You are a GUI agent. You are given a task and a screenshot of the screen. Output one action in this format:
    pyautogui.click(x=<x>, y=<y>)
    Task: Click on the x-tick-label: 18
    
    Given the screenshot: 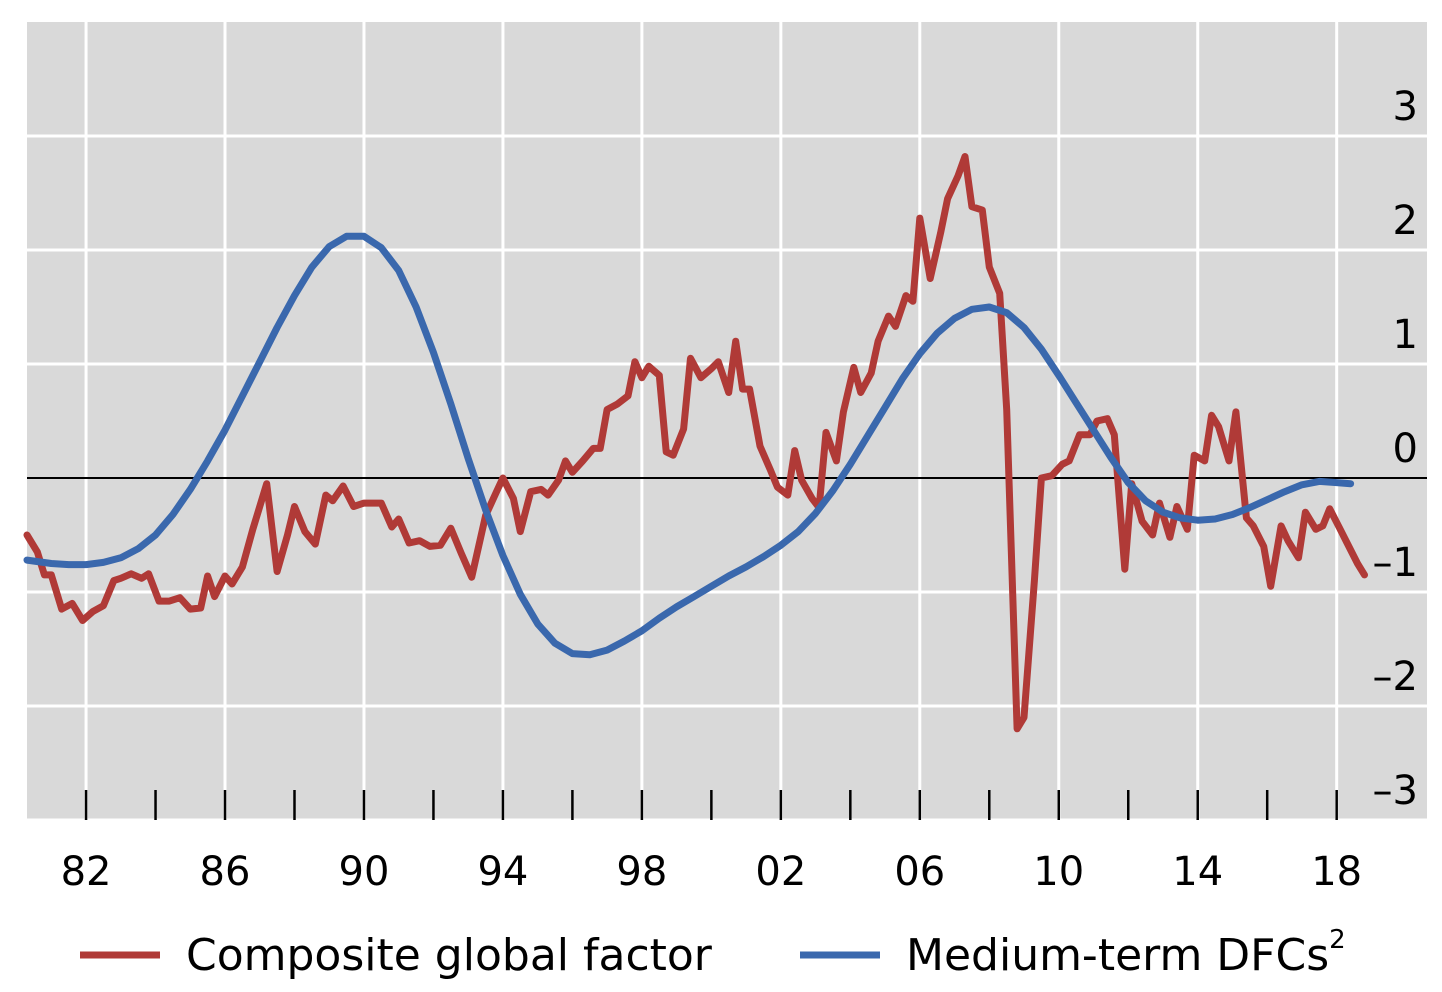 What is the action you would take?
    pyautogui.click(x=1336, y=872)
    